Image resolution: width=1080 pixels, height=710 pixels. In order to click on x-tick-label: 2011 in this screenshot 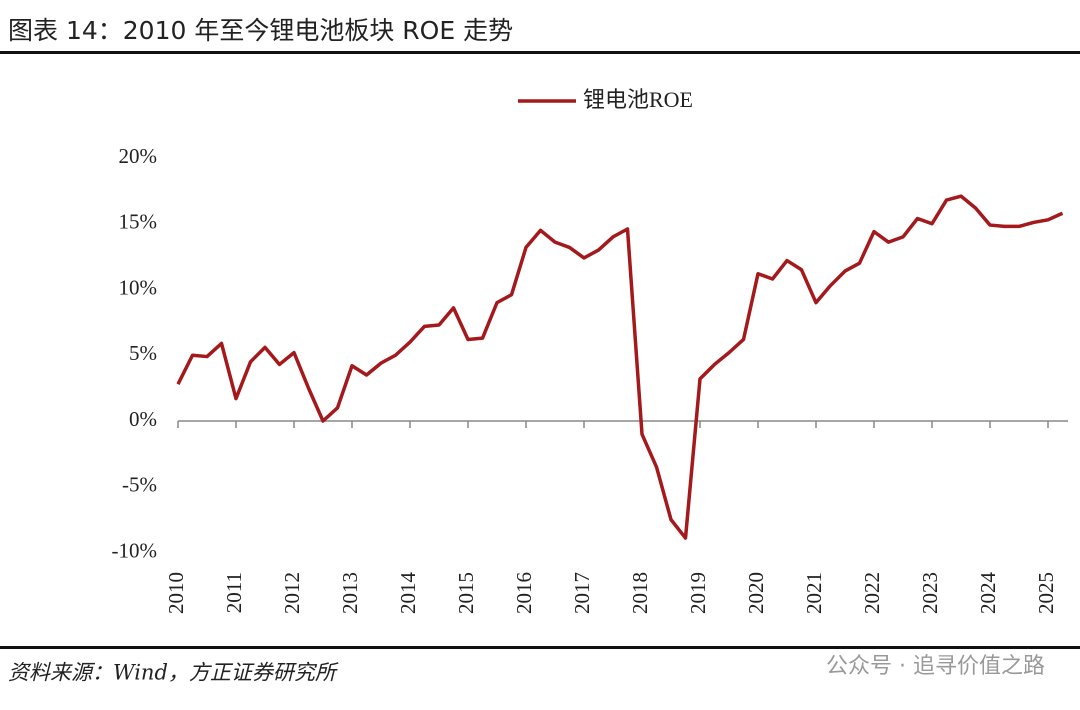, I will do `click(234, 592)`.